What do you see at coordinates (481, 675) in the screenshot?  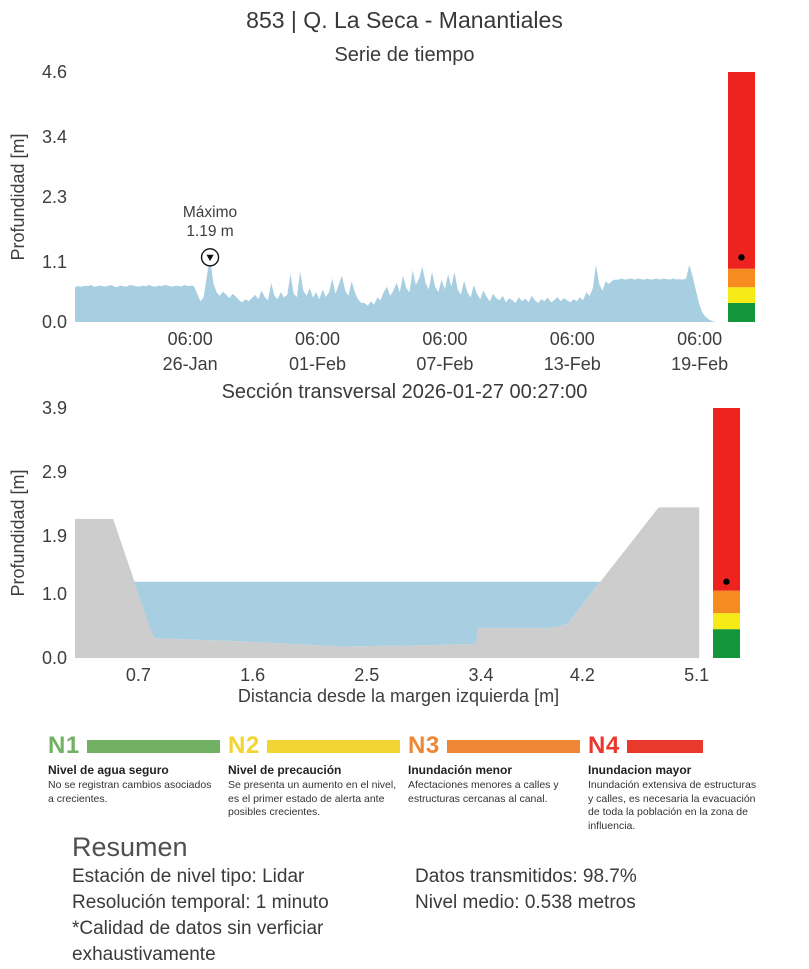 I see `cs-xtick-label: 3.4` at bounding box center [481, 675].